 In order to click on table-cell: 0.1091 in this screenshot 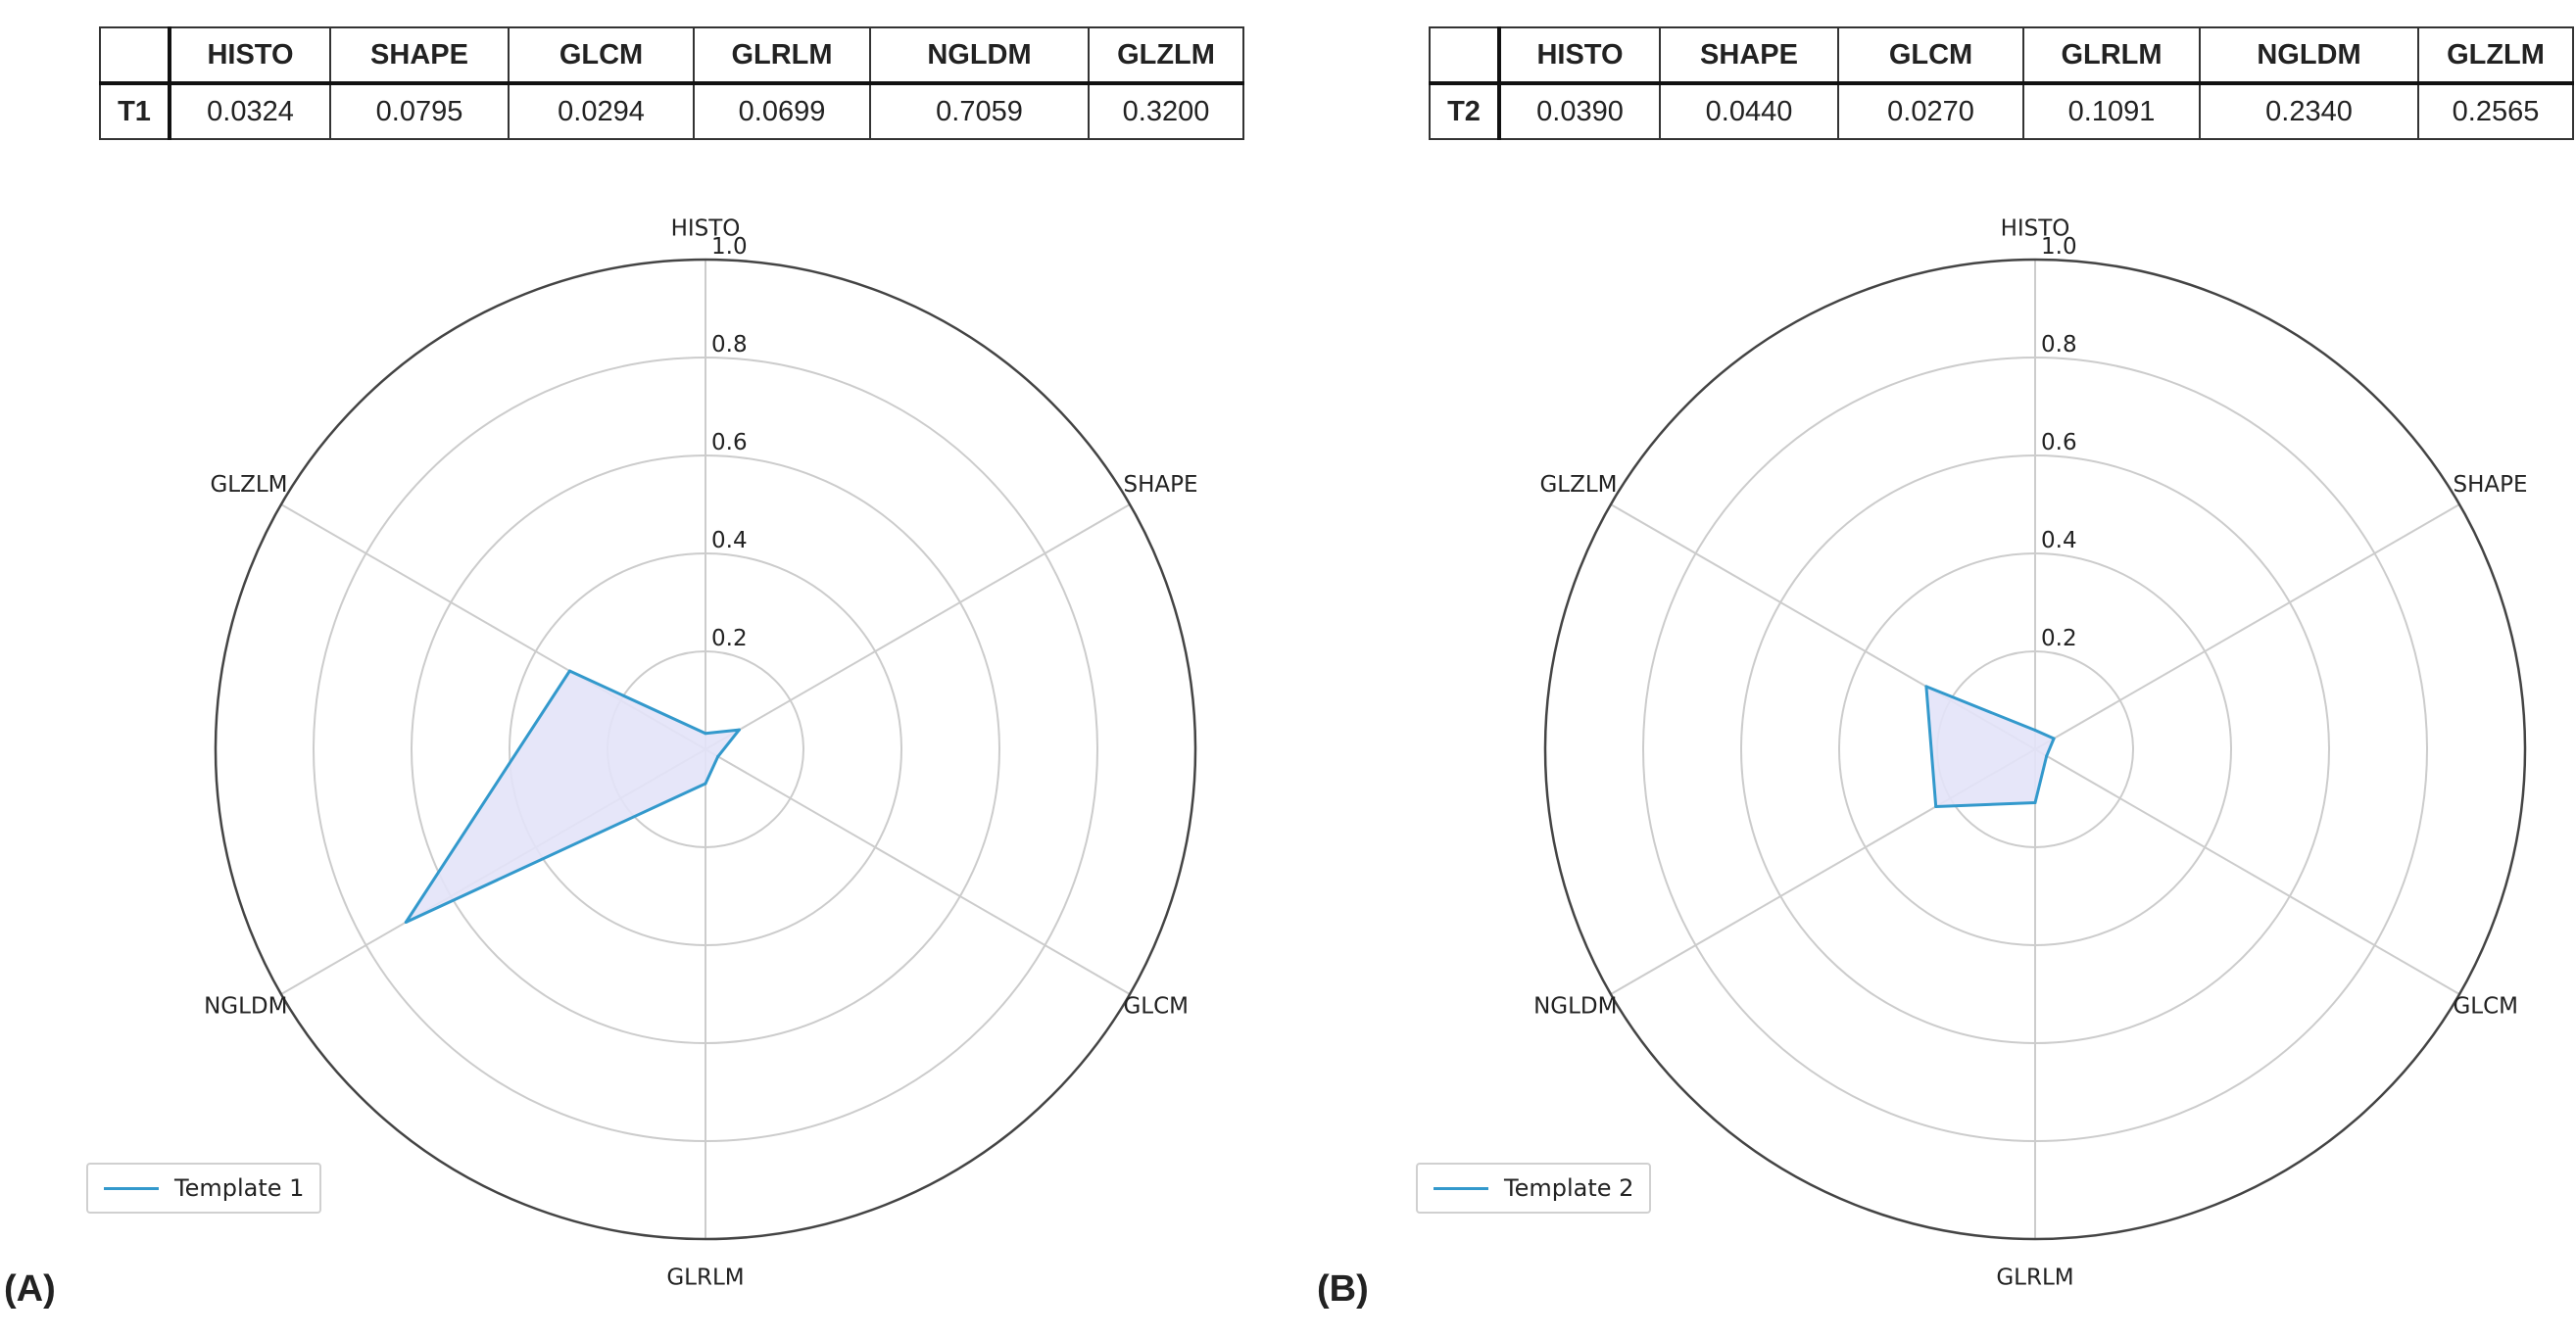, I will do `click(2111, 111)`.